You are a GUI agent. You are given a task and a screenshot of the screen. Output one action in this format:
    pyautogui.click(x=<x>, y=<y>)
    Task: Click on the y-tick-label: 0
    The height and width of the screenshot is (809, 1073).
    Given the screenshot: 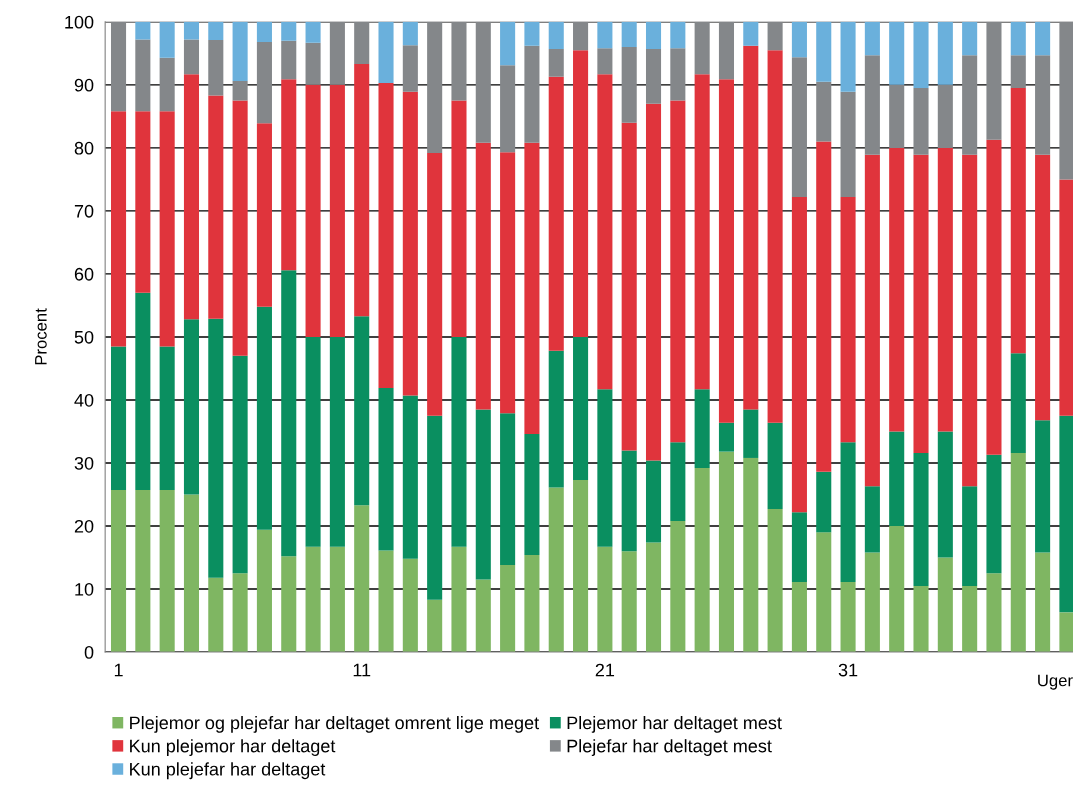 What is the action you would take?
    pyautogui.click(x=89, y=652)
    